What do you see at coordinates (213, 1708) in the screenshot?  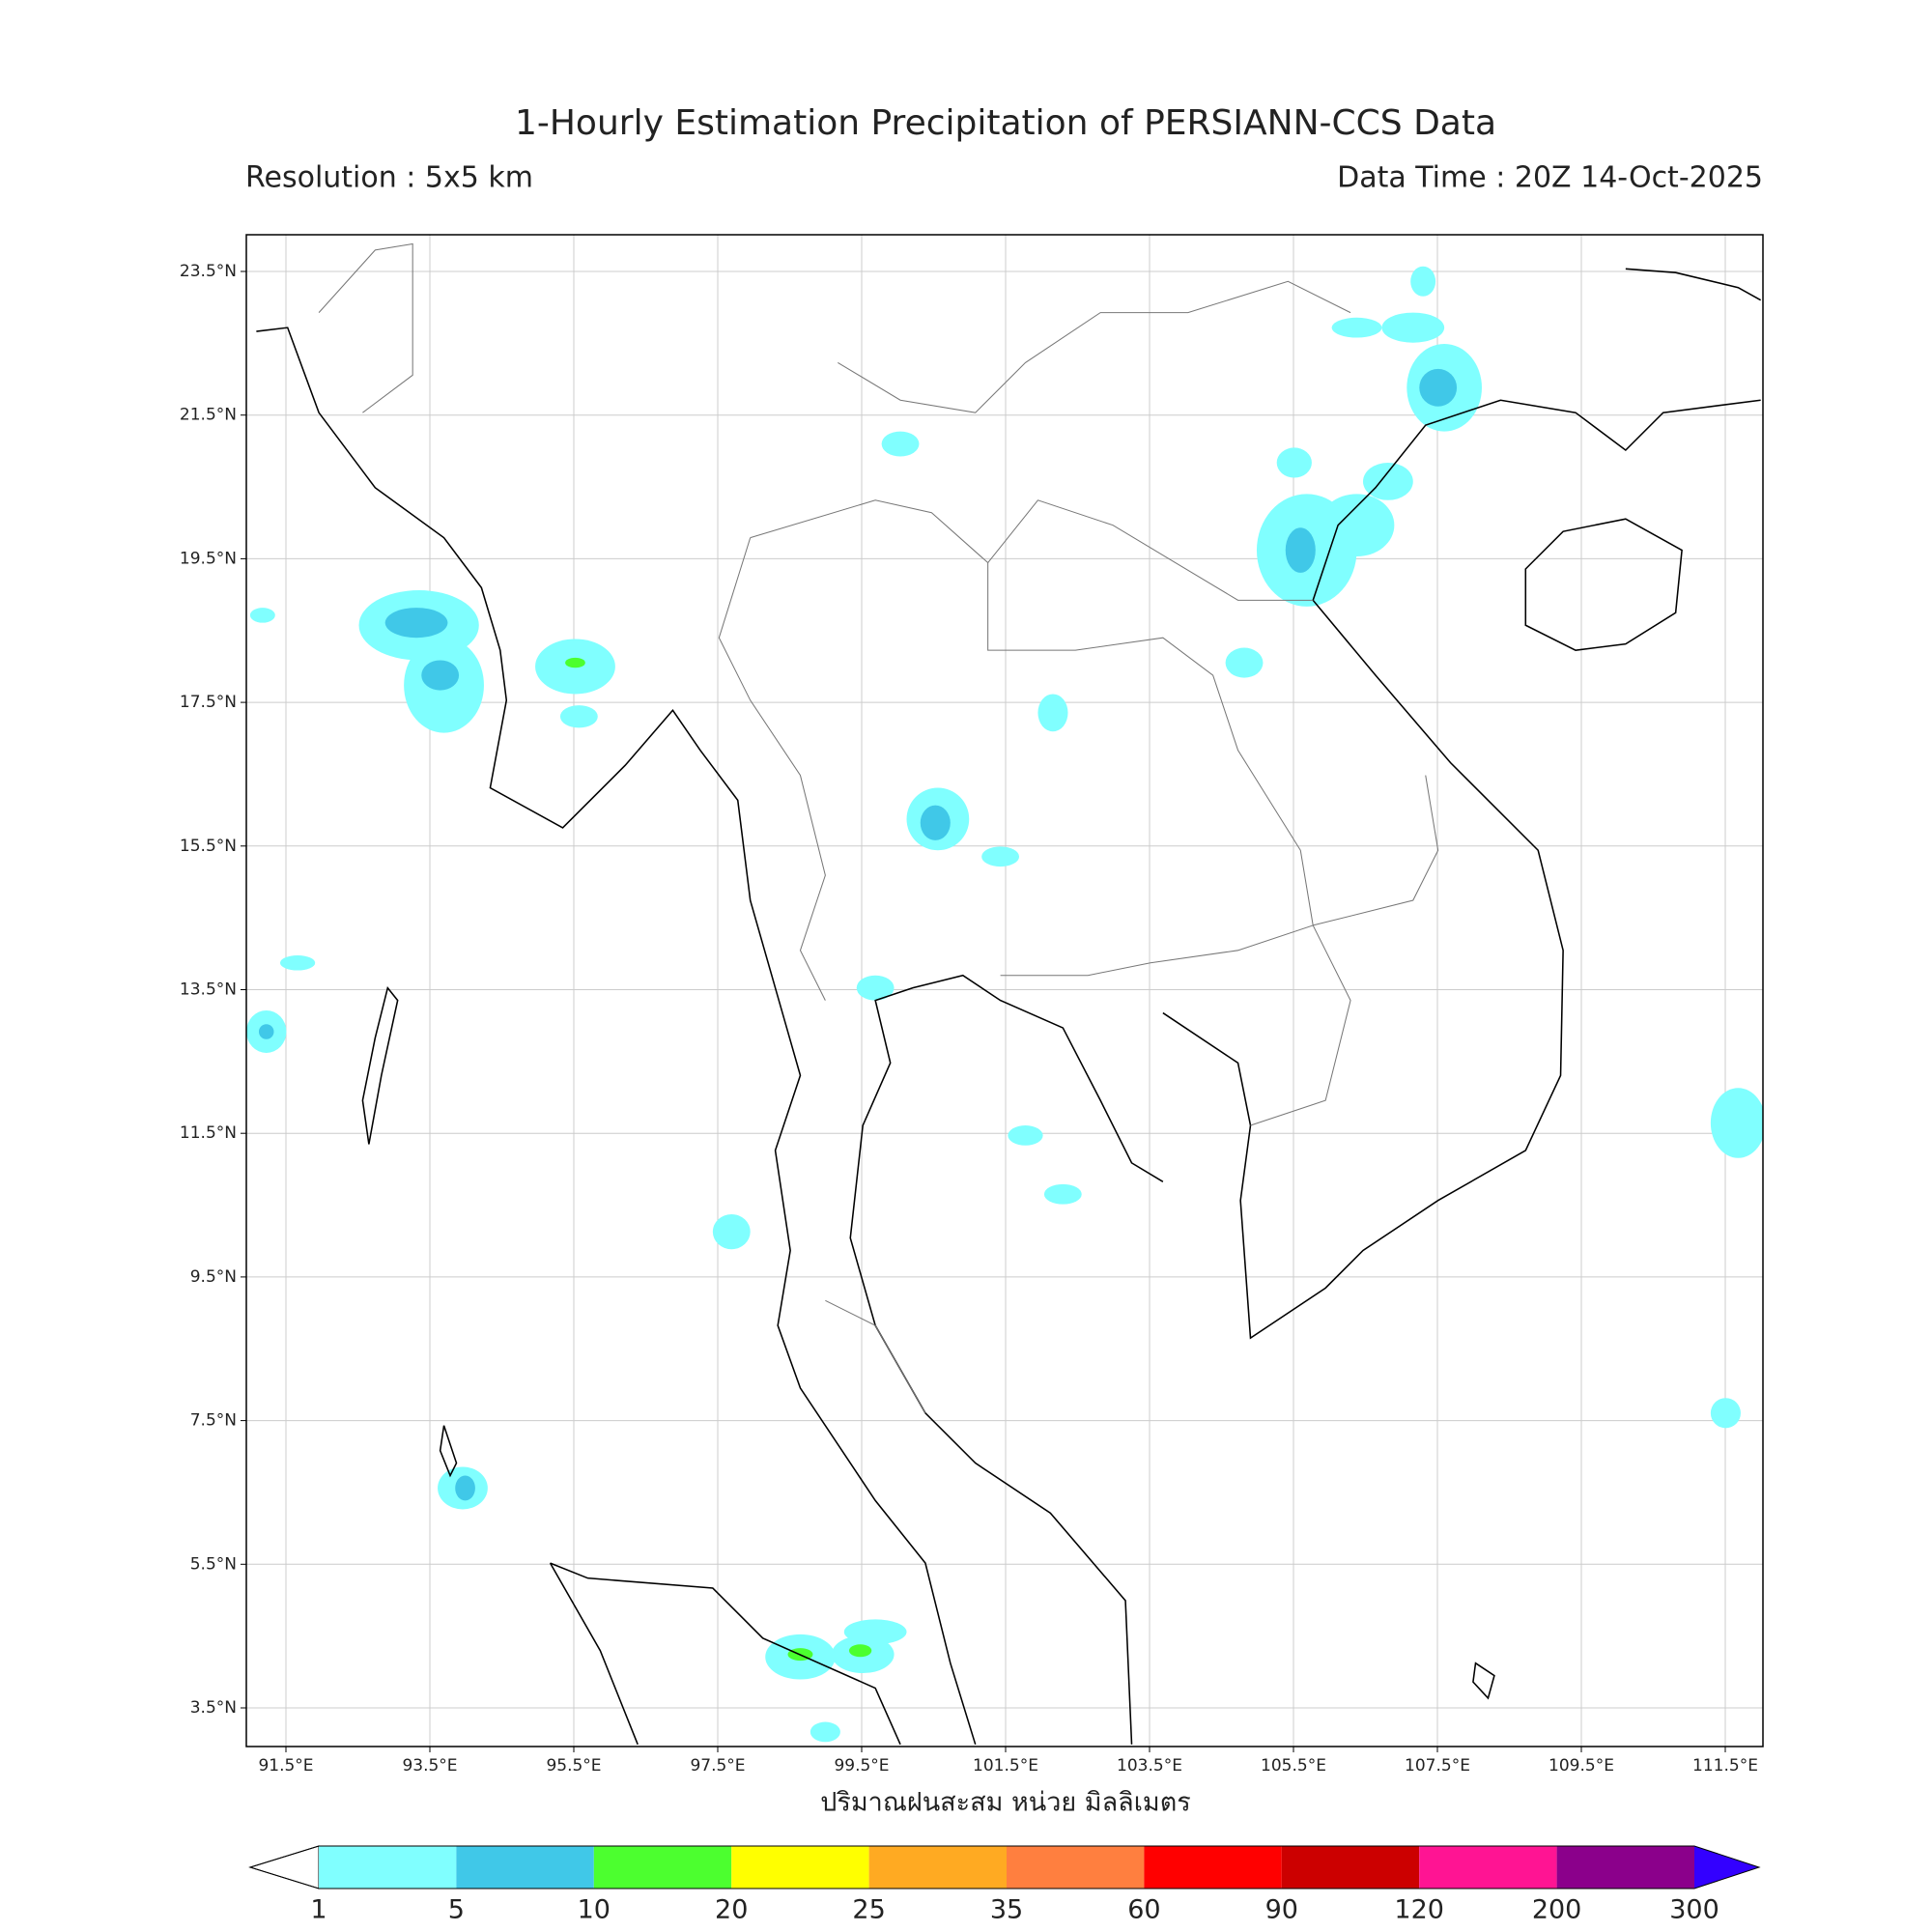 I see `lat-tick-label: 3.5°N` at bounding box center [213, 1708].